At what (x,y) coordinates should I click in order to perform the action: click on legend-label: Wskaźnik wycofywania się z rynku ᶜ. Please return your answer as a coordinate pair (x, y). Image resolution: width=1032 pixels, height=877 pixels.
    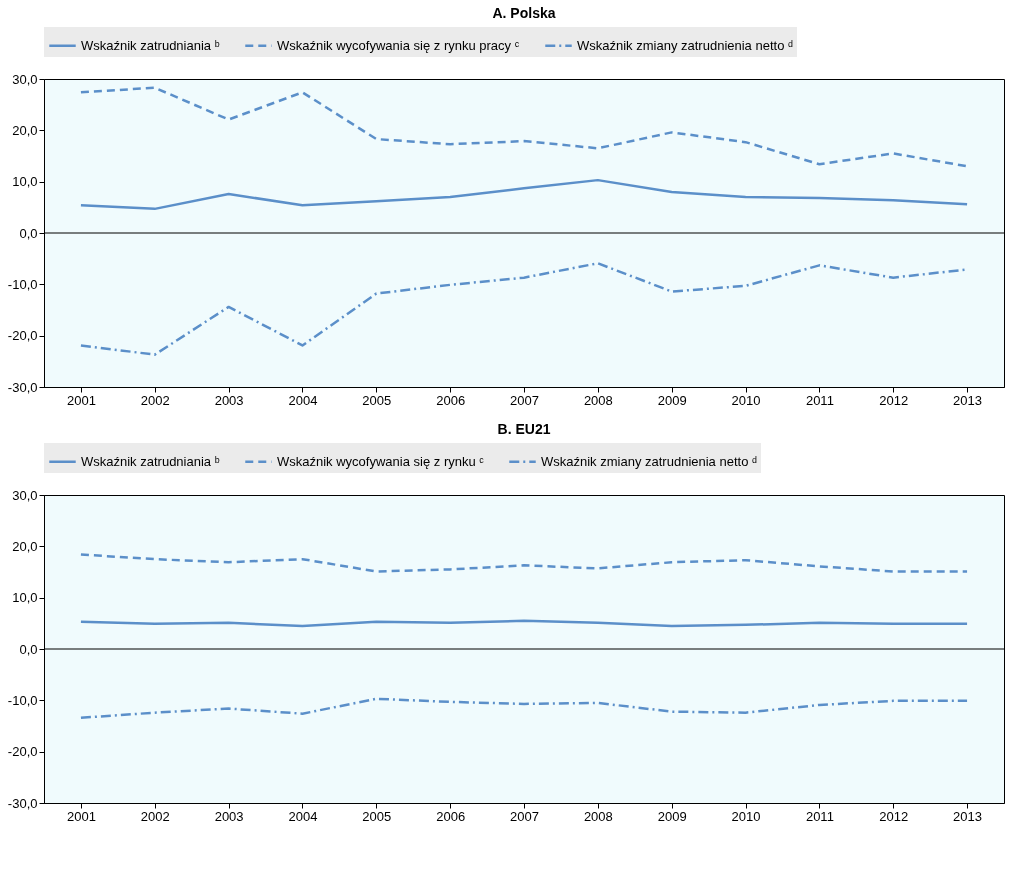
    Looking at the image, I should click on (381, 461).